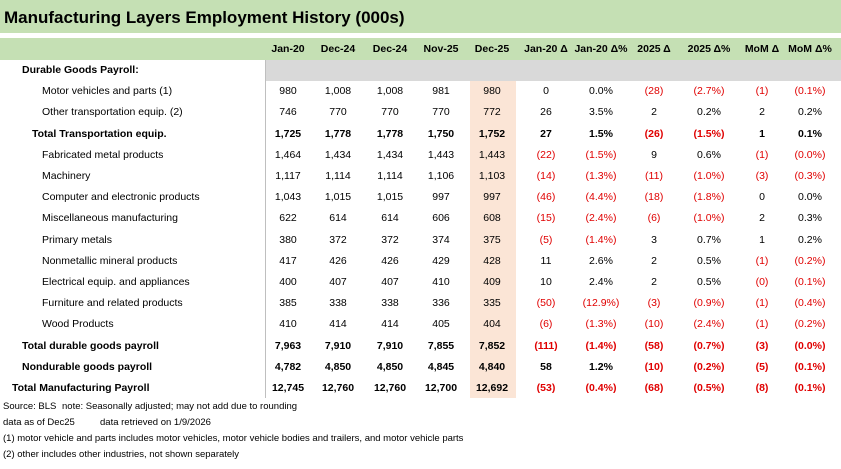  What do you see at coordinates (553, 70) in the screenshot?
I see `section-band` at bounding box center [553, 70].